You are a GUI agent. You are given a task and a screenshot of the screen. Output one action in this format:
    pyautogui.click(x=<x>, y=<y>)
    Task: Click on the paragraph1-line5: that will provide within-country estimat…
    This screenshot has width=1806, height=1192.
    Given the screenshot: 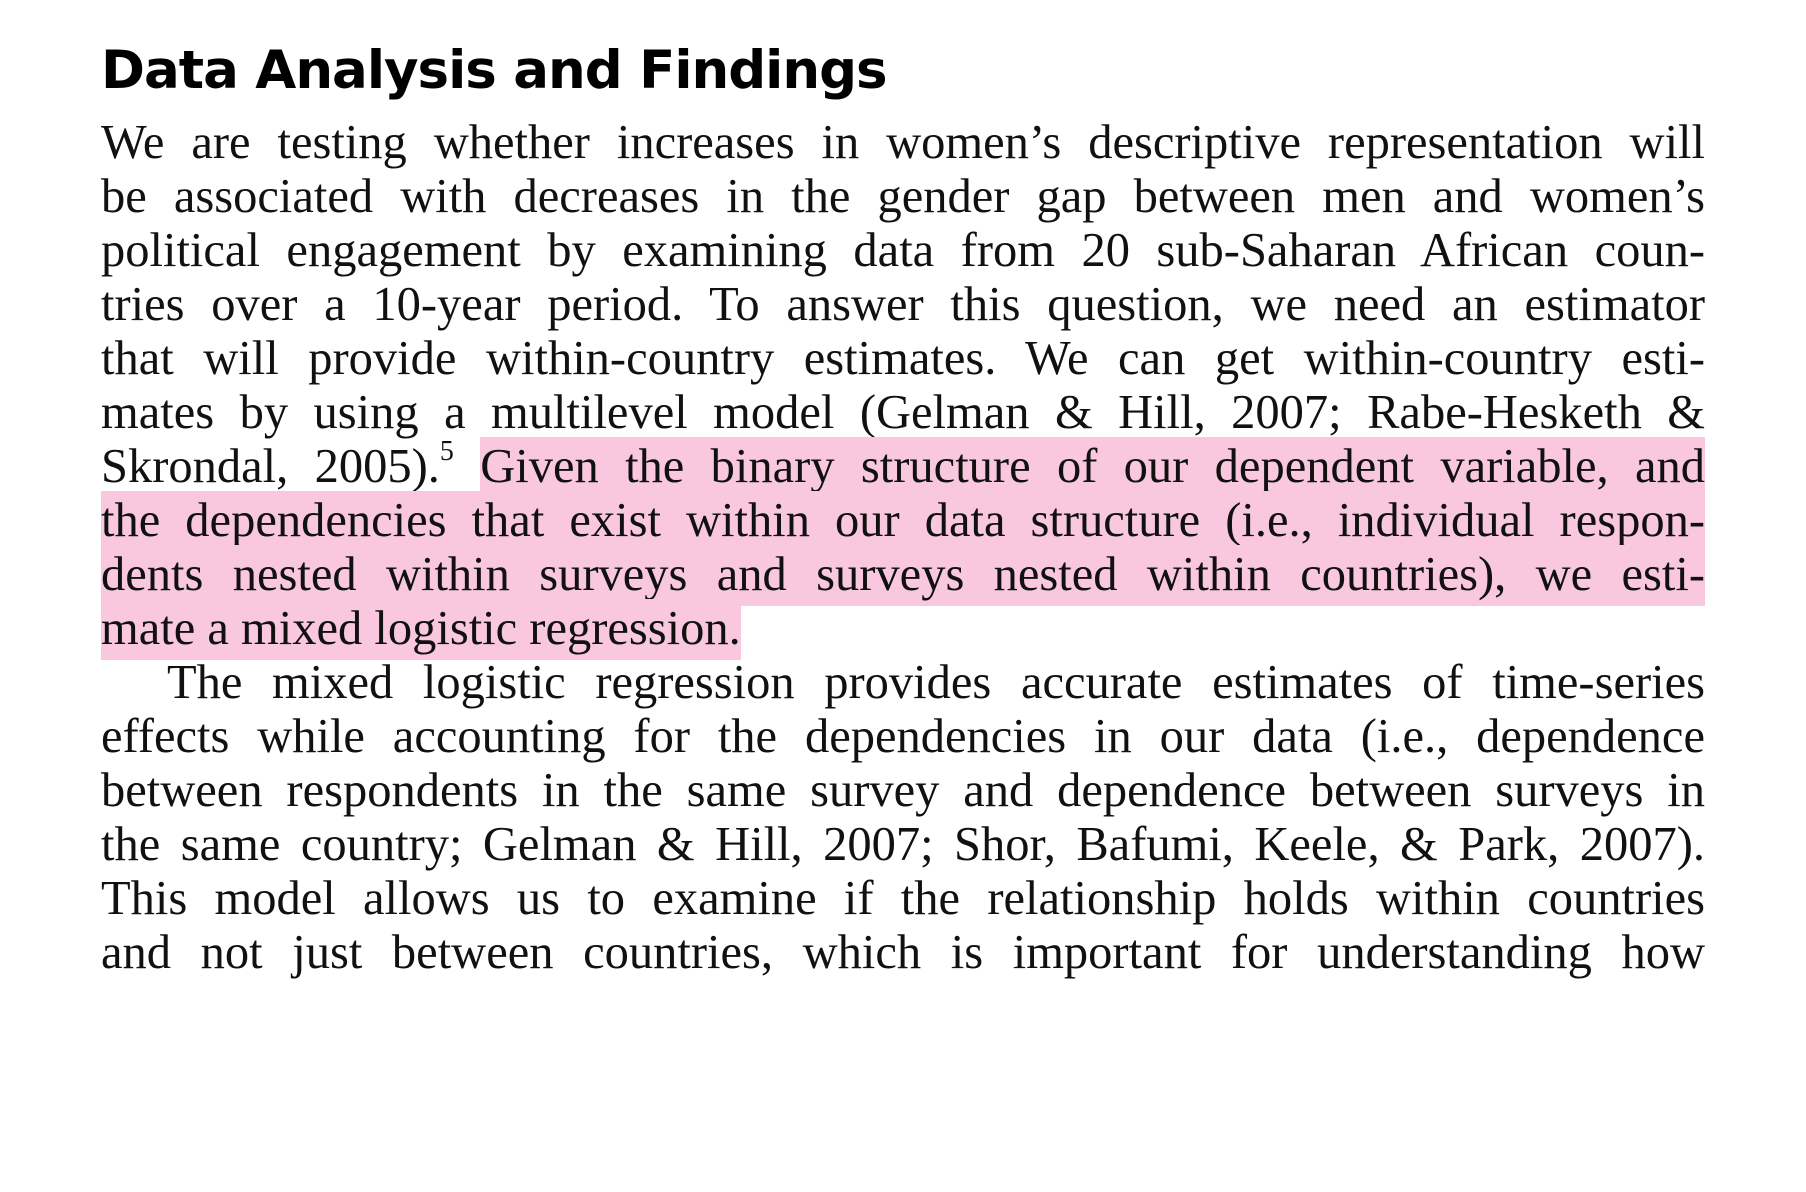 What is the action you would take?
    pyautogui.click(x=903, y=358)
    